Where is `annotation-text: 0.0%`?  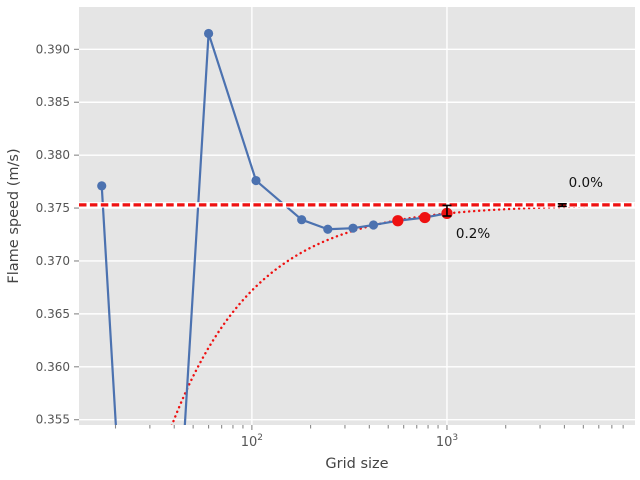
annotation-text: 0.0% is located at coordinates (586, 183).